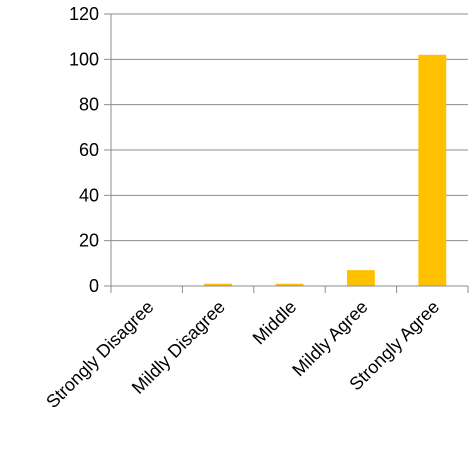 Image resolution: width=469 pixels, height=456 pixels. I want to click on y-tick-label-100: 100, so click(84, 59).